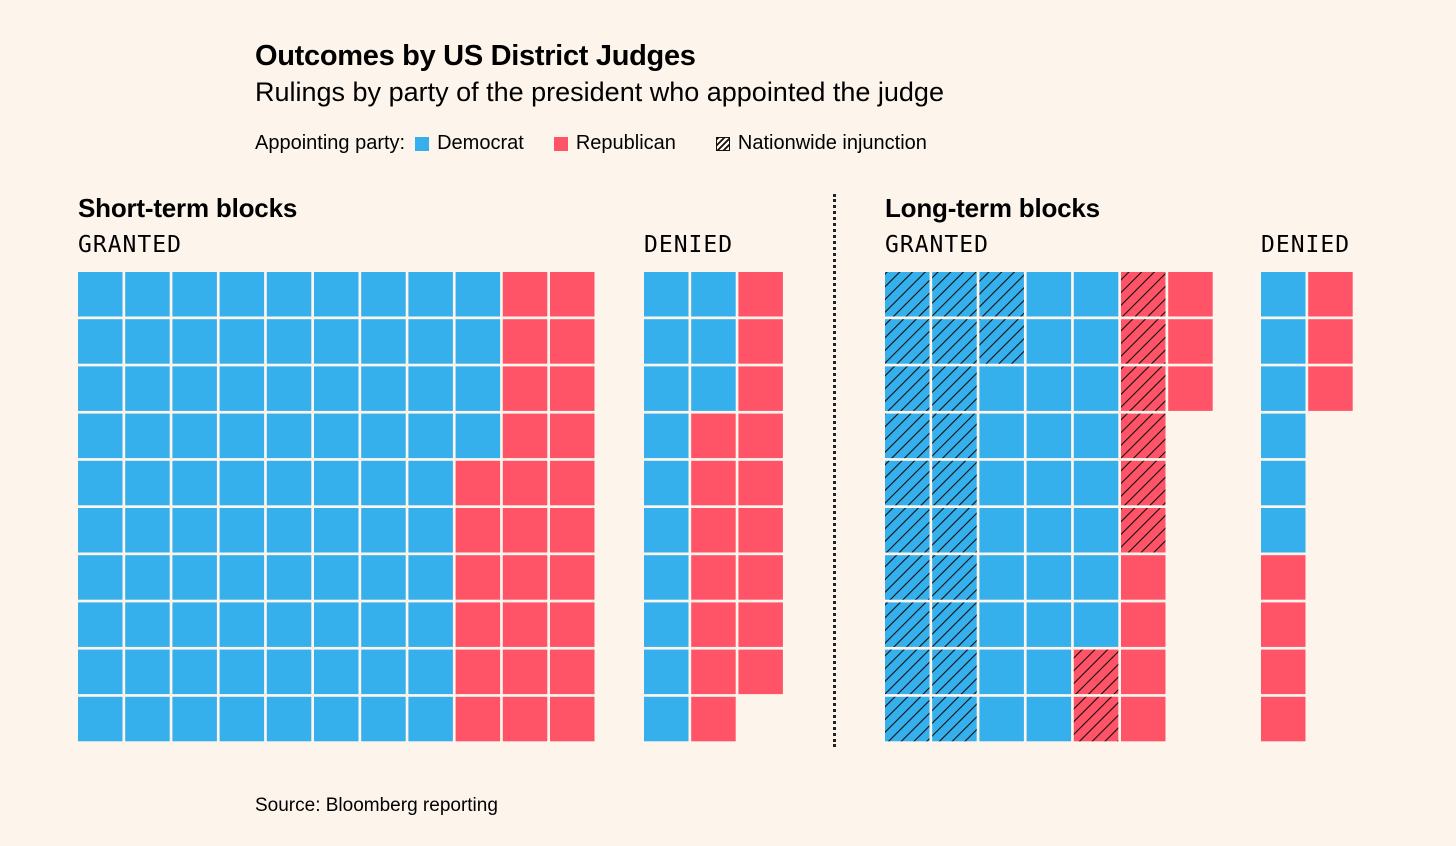 This screenshot has width=1456, height=846. What do you see at coordinates (188, 208) in the screenshot?
I see `short-term-title: Short-term blocks` at bounding box center [188, 208].